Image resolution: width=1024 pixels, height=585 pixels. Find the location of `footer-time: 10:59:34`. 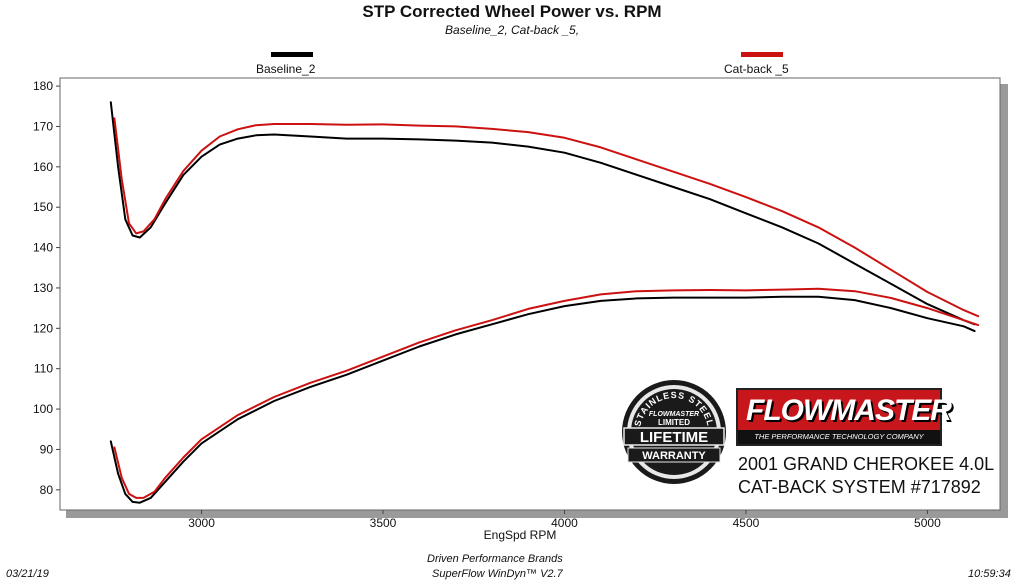

footer-time: 10:59:34 is located at coordinates (989, 574).